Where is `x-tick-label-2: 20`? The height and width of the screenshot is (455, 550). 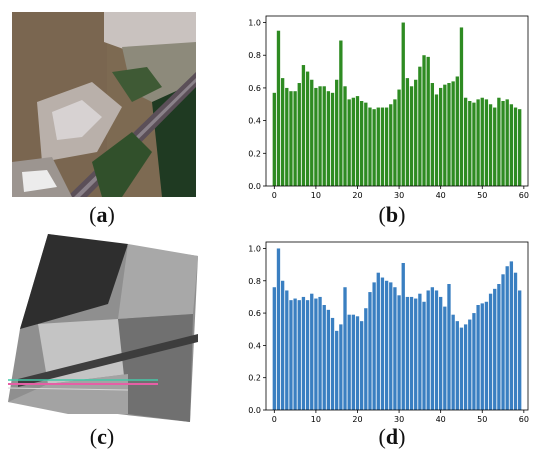
x-tick-label-2: 20 is located at coordinates (357, 195).